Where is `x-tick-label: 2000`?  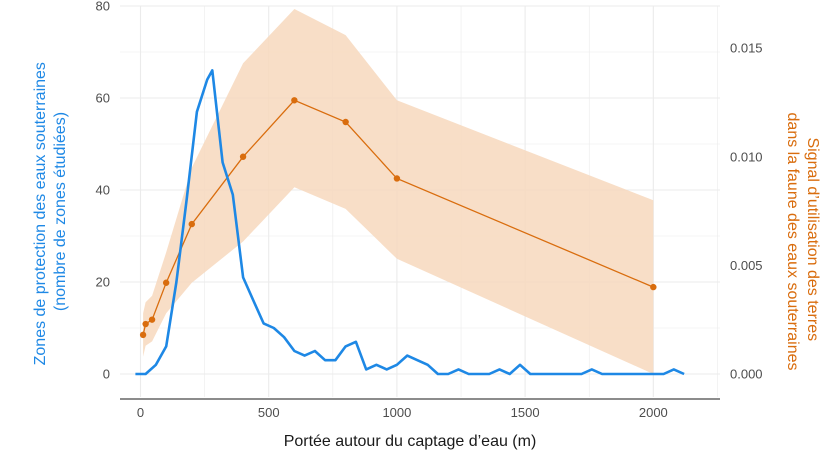
x-tick-label: 2000 is located at coordinates (653, 412).